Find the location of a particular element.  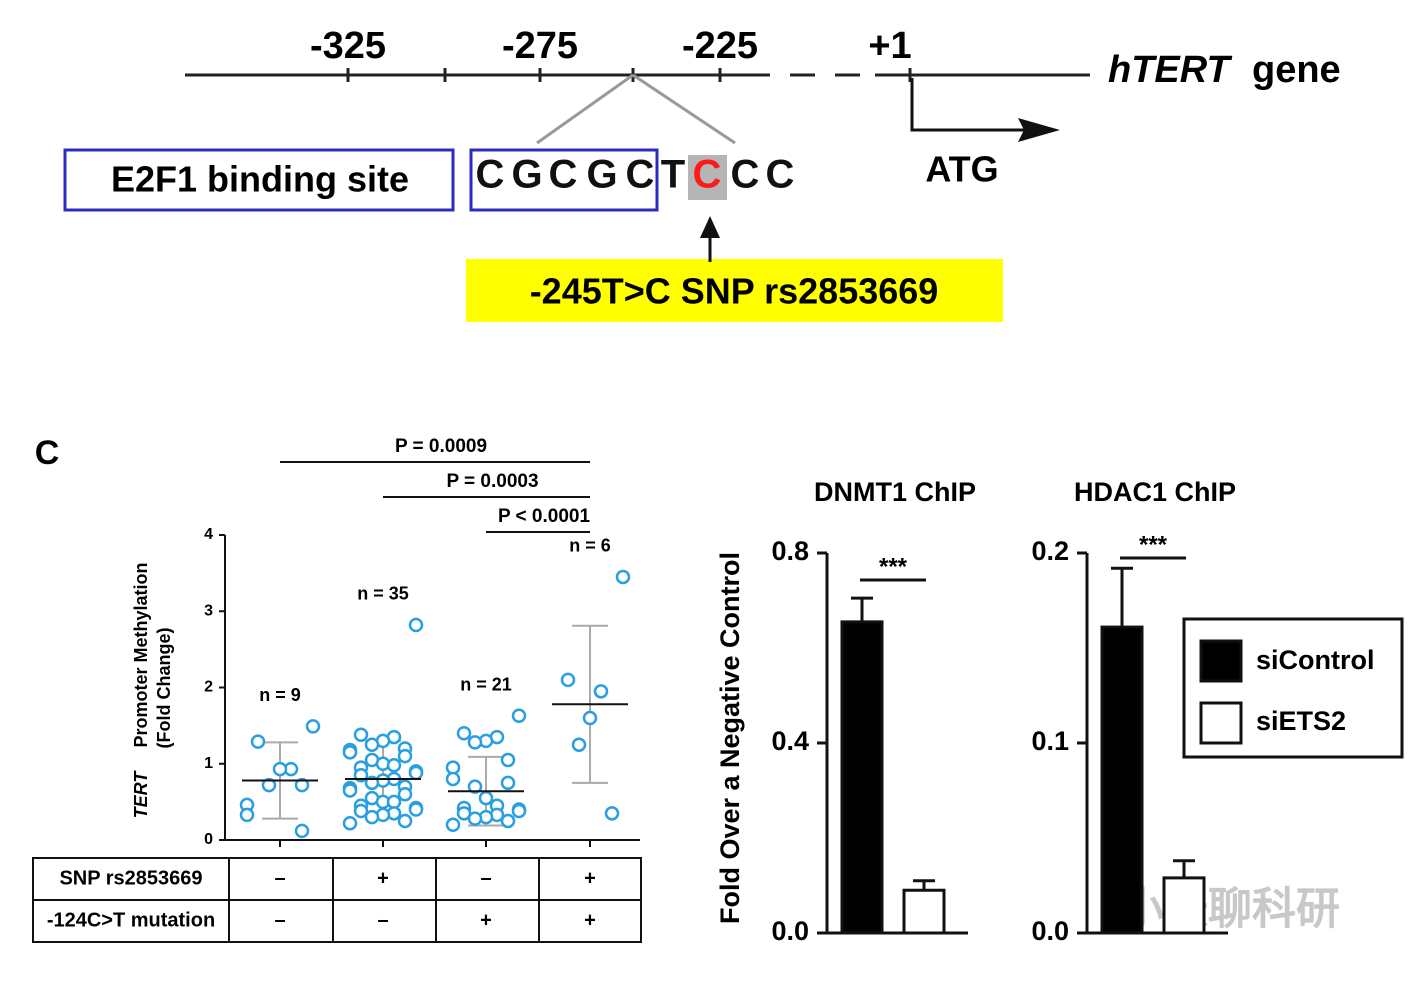

p-value: P = 0.0009 is located at coordinates (441, 446).